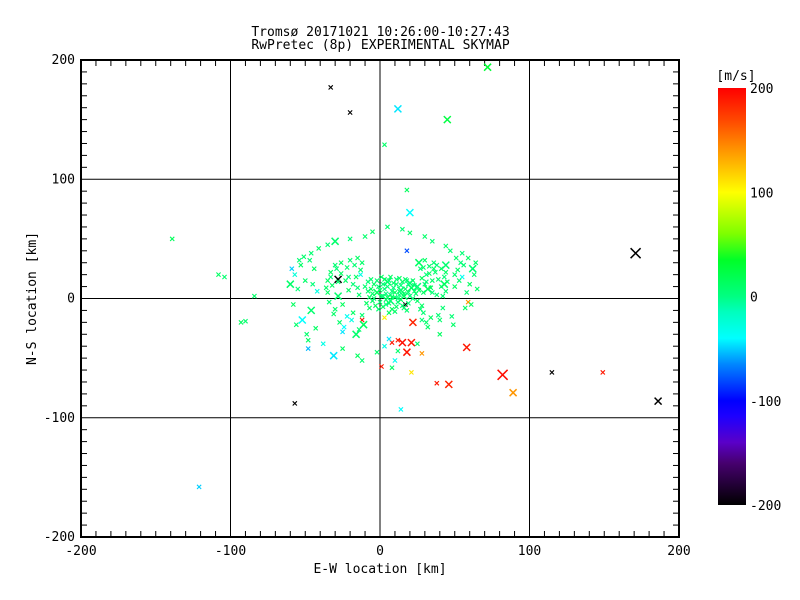 Image resolution: width=800 pixels, height=600 pixels. Describe the element at coordinates (765, 402) in the screenshot. I see `colorbar-tick-label: -100` at that location.